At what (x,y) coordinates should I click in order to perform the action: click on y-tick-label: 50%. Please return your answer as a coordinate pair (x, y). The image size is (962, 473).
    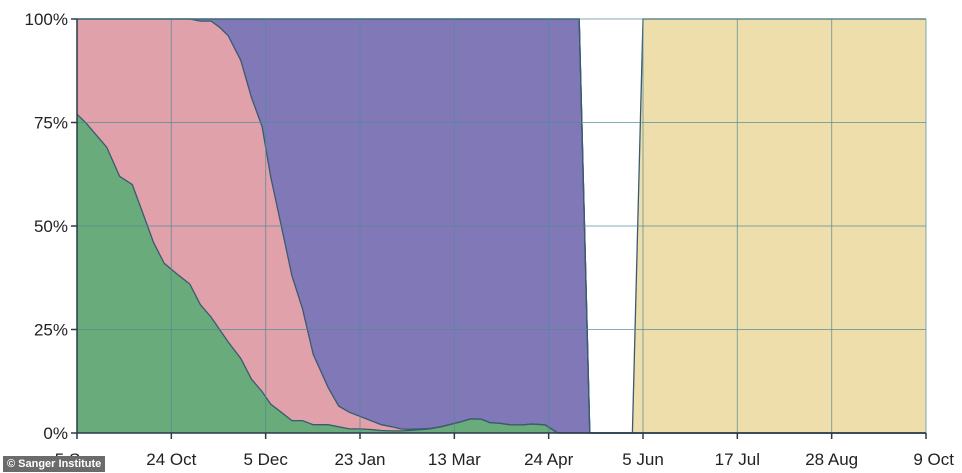
    Looking at the image, I should click on (51, 226).